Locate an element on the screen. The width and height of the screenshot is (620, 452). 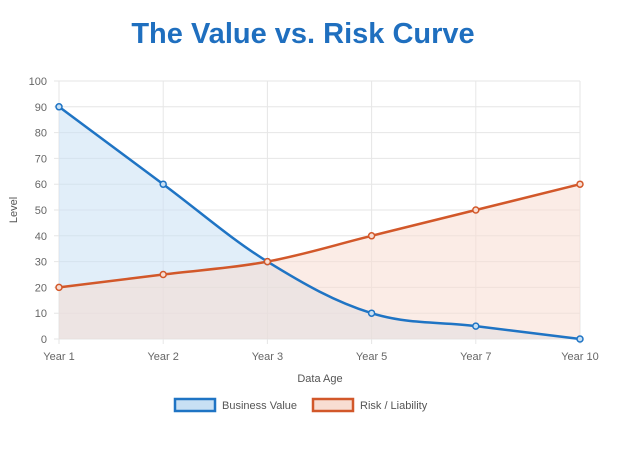
y-tick-label: 10 is located at coordinates (41, 314).